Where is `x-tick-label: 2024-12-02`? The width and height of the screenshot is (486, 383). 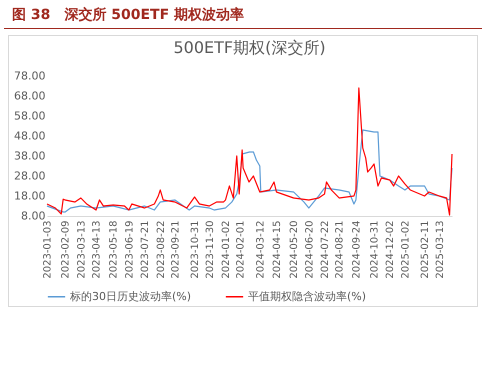 x-tick-label: 2024-12-02 is located at coordinates (390, 249).